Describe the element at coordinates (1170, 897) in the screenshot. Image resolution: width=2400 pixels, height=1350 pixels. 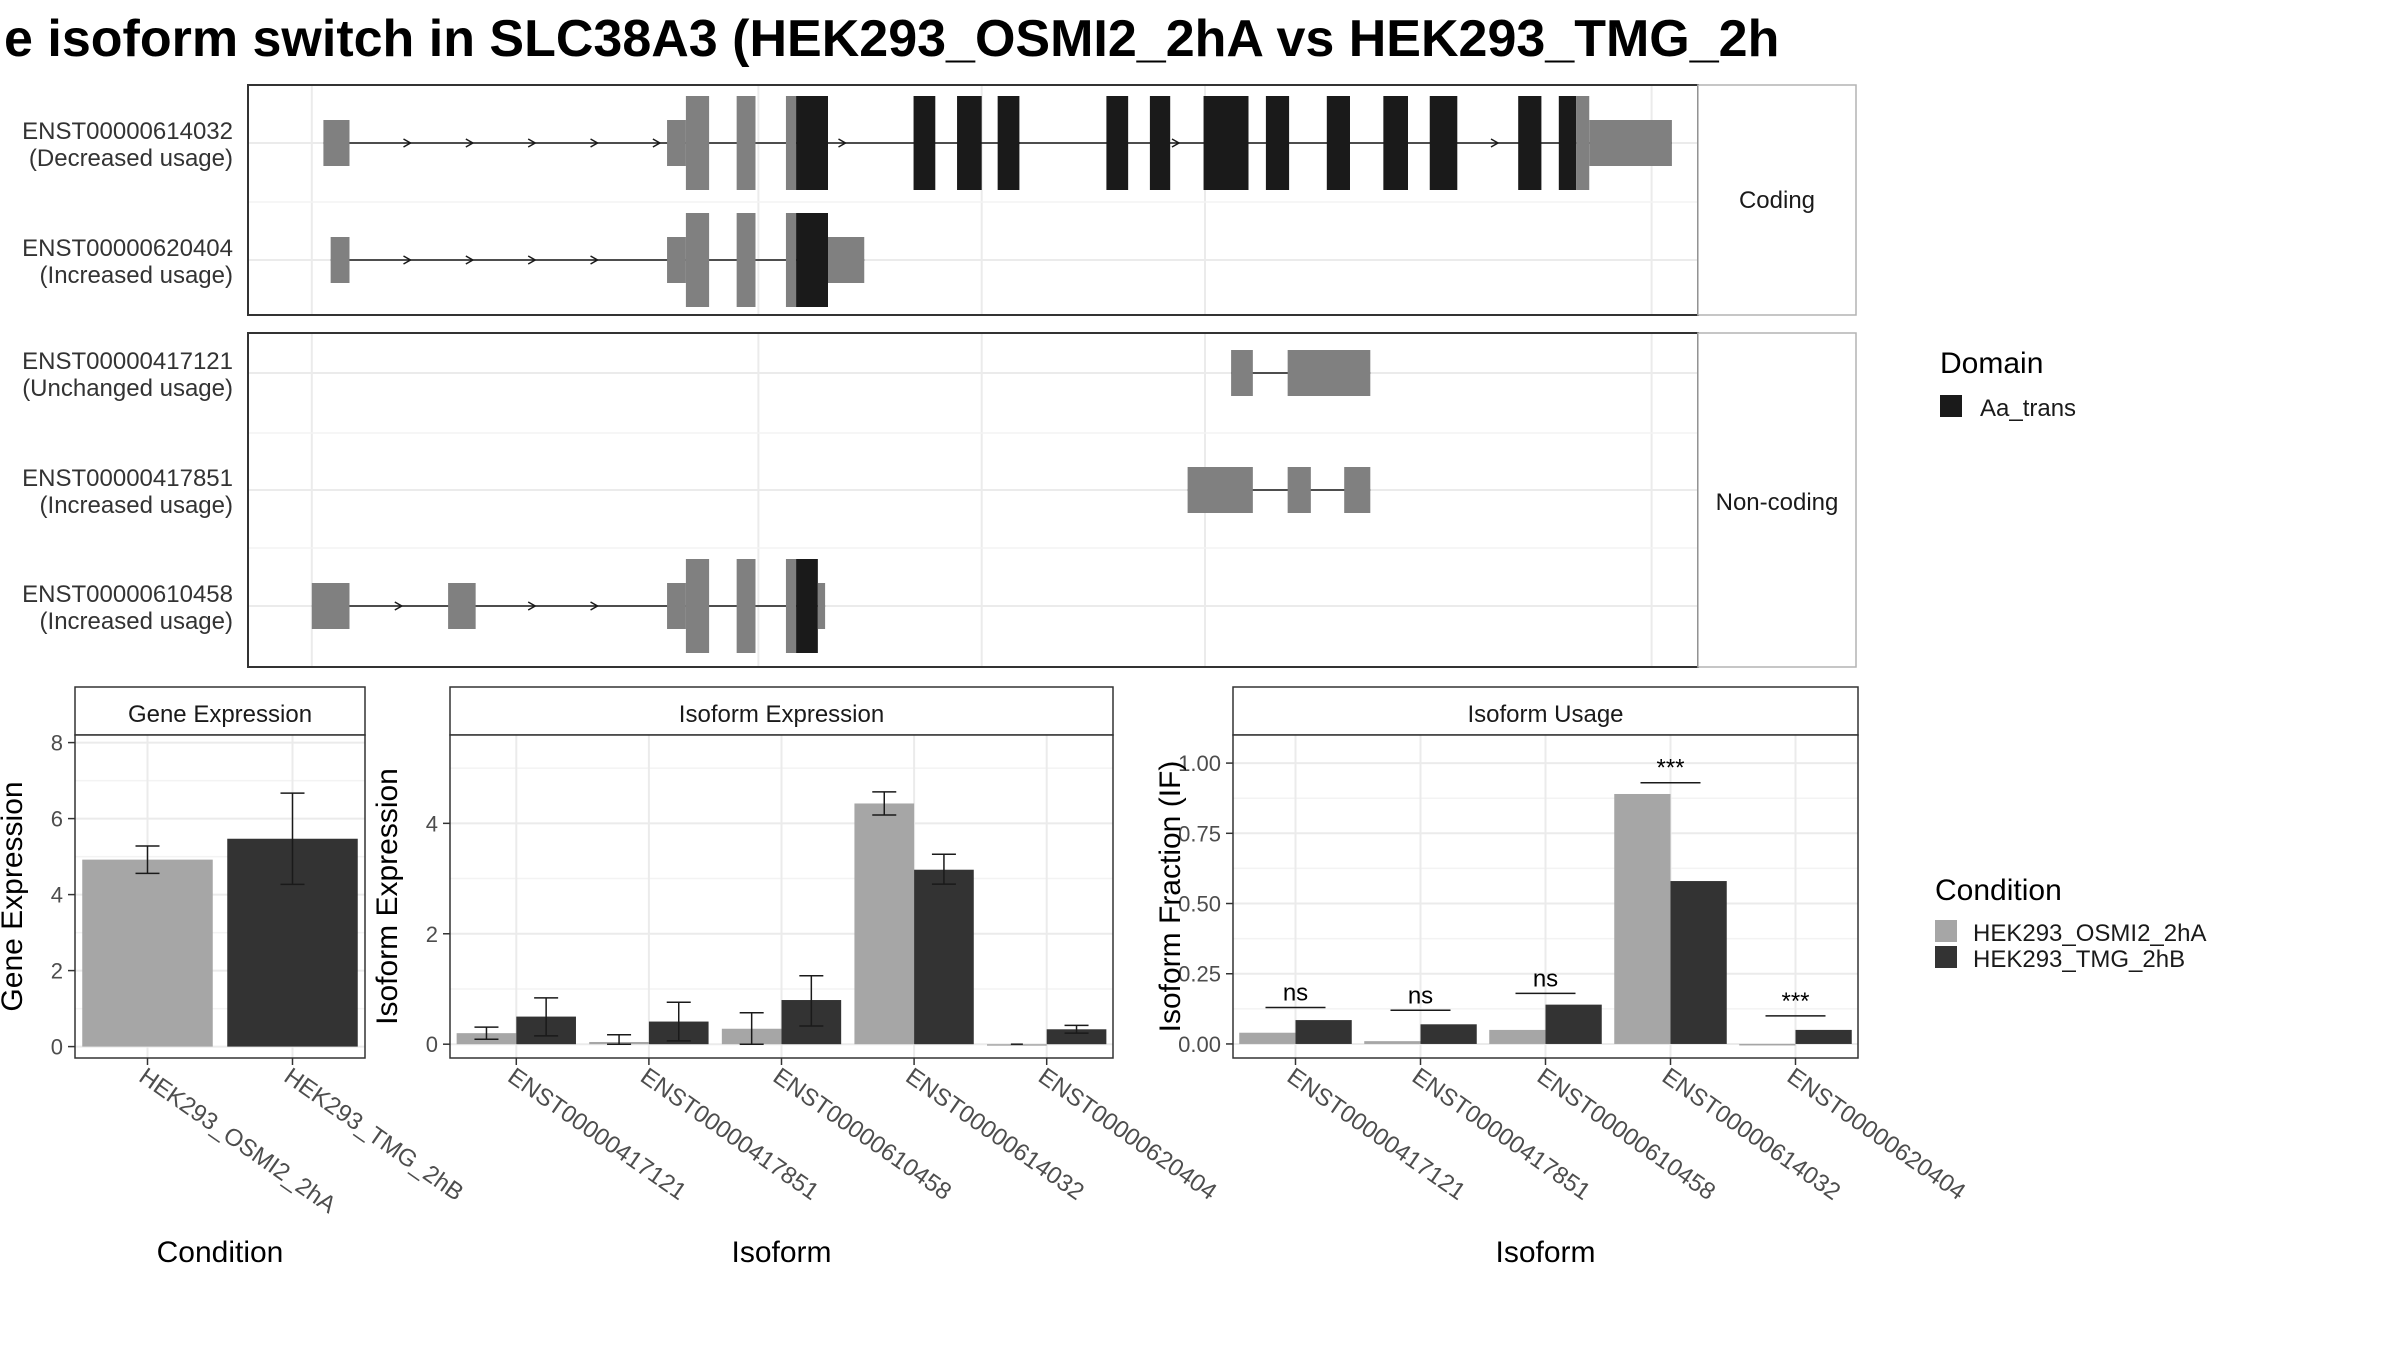
I see `y-axis-title: Isoform Fraction (IF)` at that location.